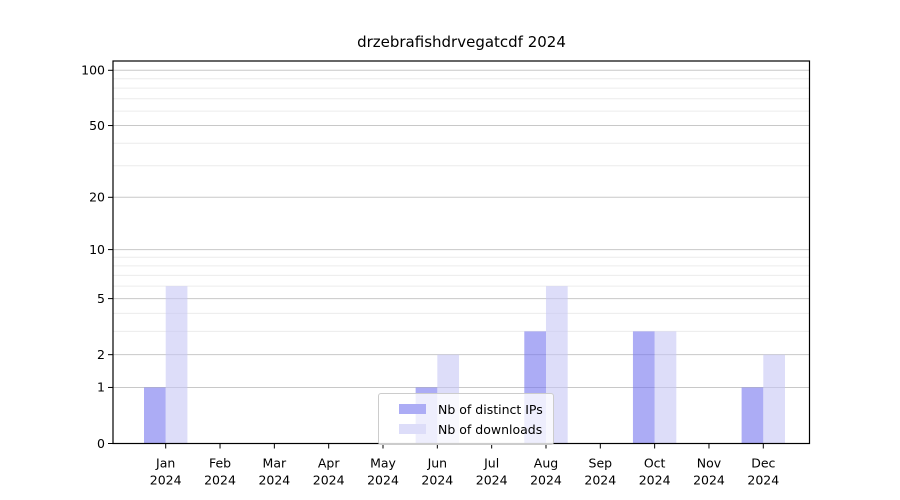  What do you see at coordinates (93, 70) in the screenshot?
I see `y-tick-label: 100` at bounding box center [93, 70].